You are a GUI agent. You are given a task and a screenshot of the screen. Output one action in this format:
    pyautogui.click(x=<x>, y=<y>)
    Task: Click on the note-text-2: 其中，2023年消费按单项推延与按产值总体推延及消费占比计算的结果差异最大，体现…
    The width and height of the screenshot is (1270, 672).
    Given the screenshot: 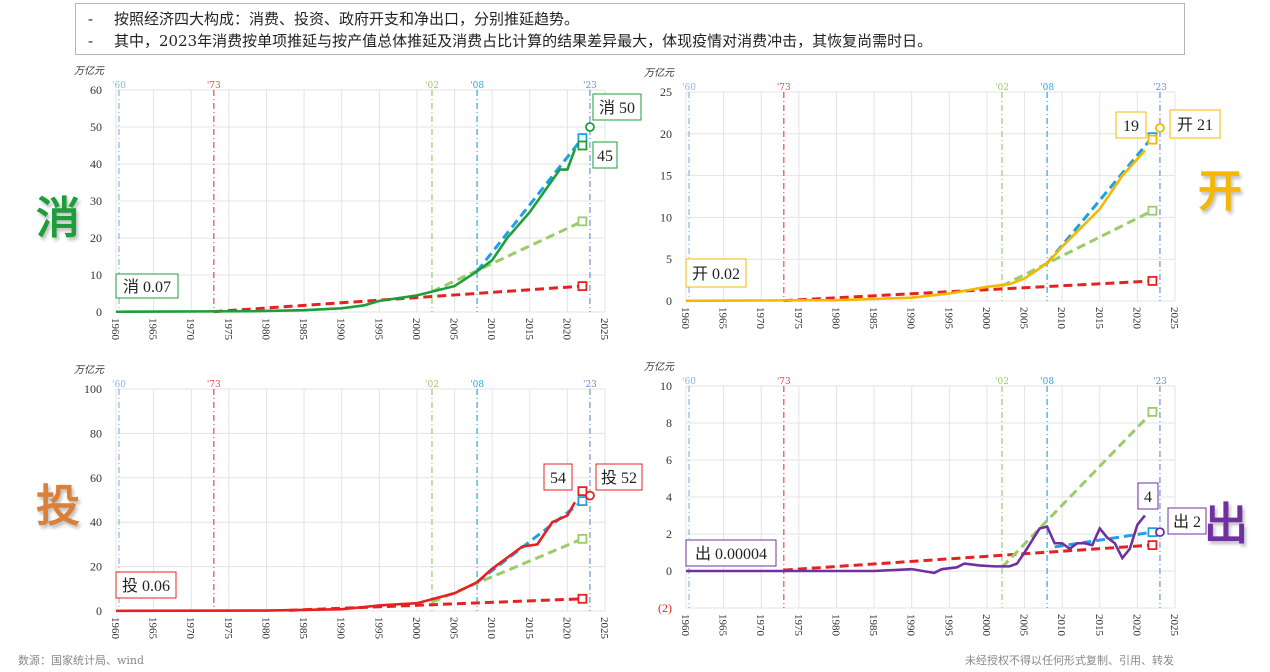 What is the action you would take?
    pyautogui.click(x=523, y=41)
    